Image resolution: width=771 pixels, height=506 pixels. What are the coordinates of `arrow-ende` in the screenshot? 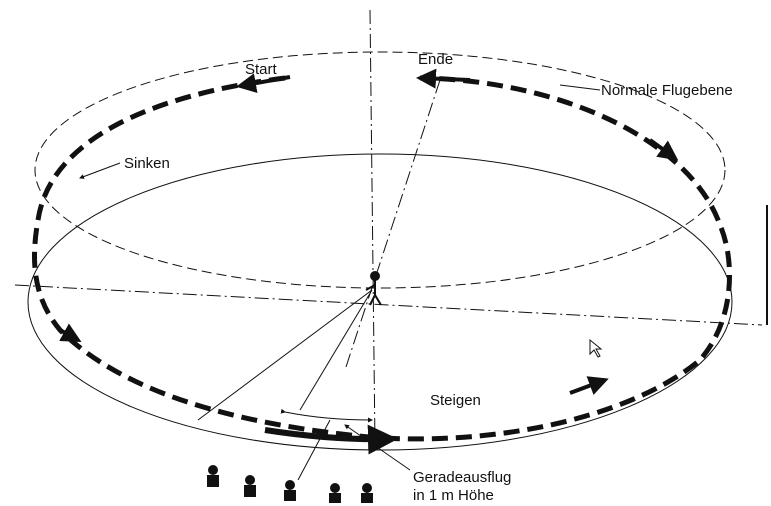 It's located at (443, 78).